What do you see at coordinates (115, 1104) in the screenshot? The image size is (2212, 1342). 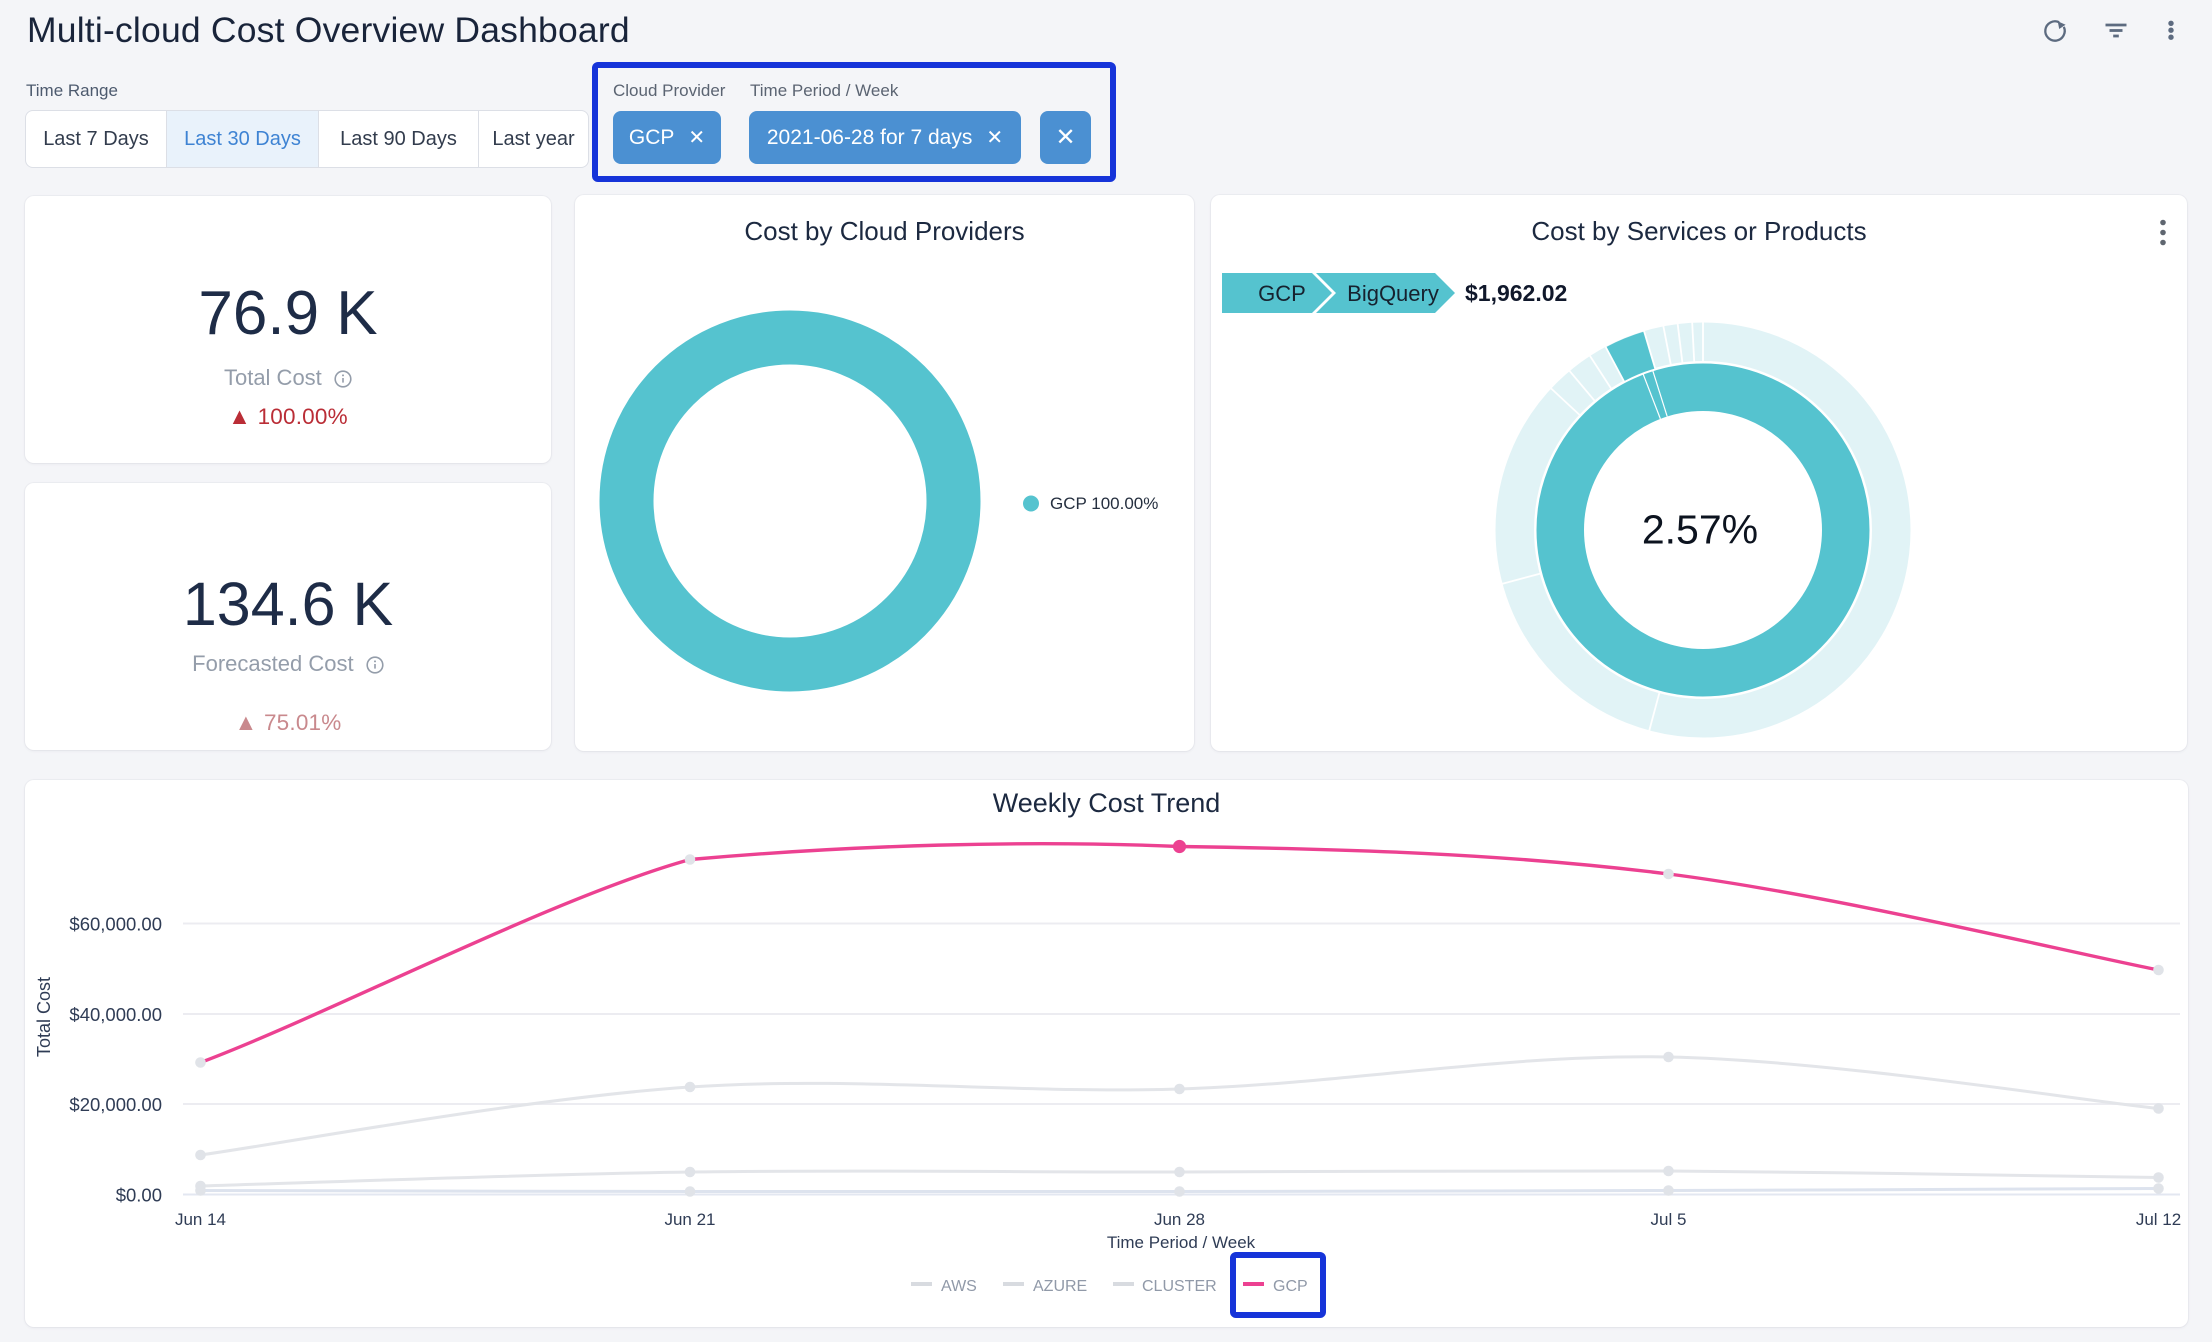 I see `svg-text: $20,000.00` at bounding box center [115, 1104].